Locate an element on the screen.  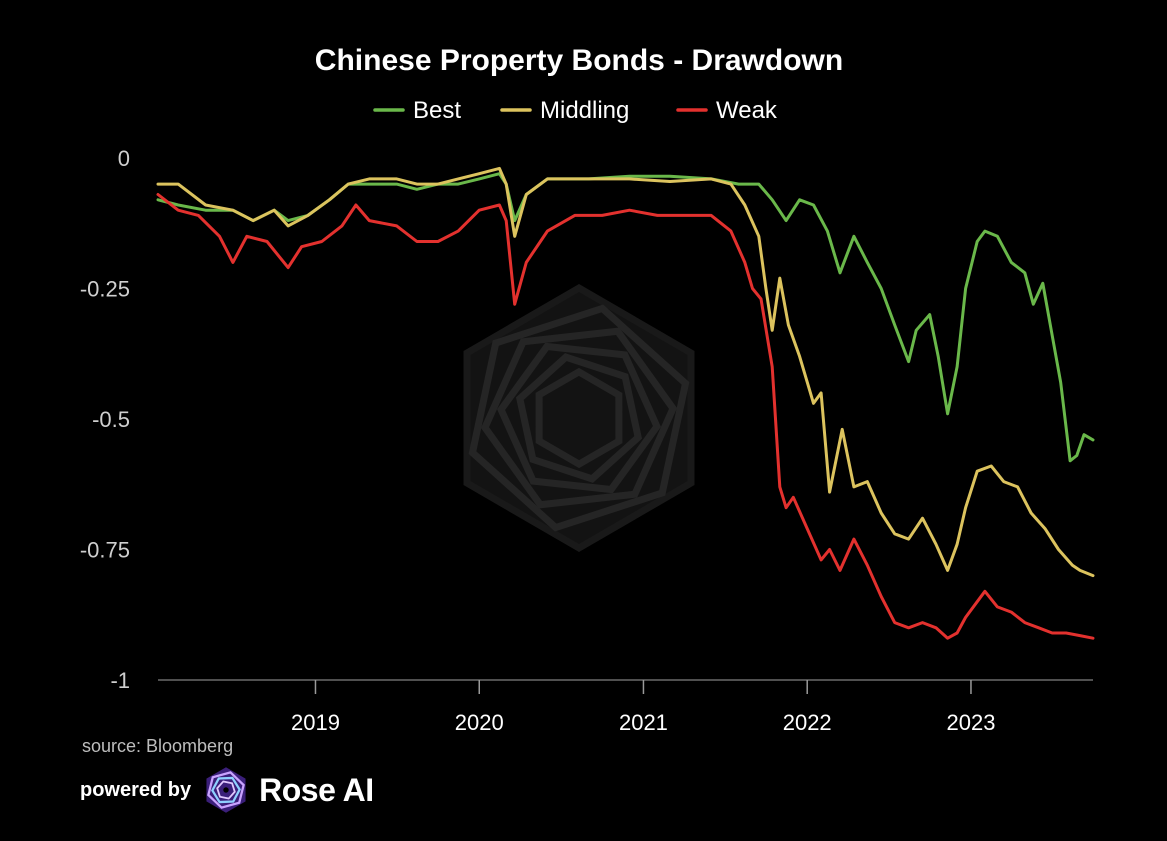
x-tick-label-2: 2021 is located at coordinates (643, 722).